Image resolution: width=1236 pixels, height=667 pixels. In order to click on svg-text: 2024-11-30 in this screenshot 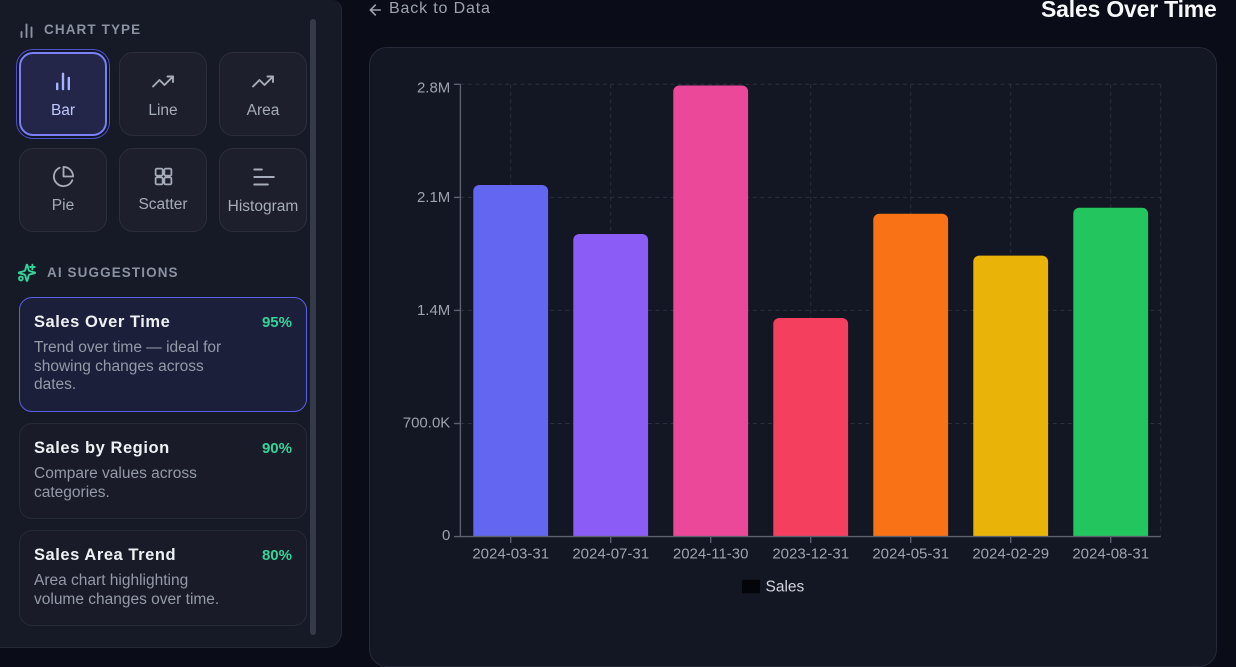, I will do `click(711, 554)`.